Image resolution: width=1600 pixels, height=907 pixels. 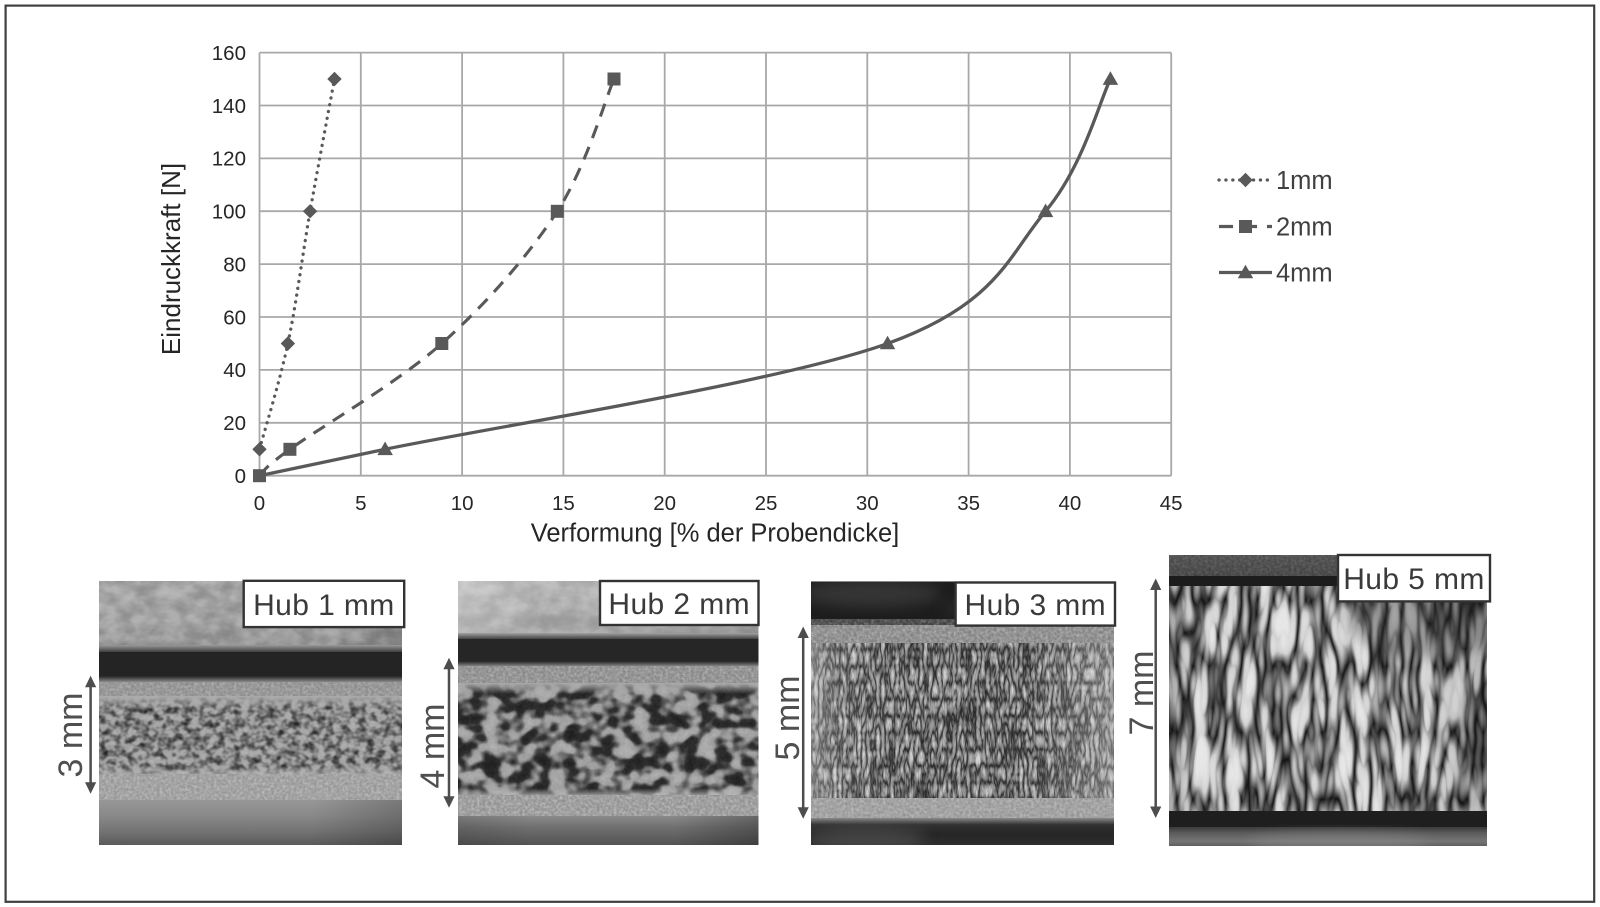 What do you see at coordinates (234, 264) in the screenshot?
I see `svg-text: 80` at bounding box center [234, 264].